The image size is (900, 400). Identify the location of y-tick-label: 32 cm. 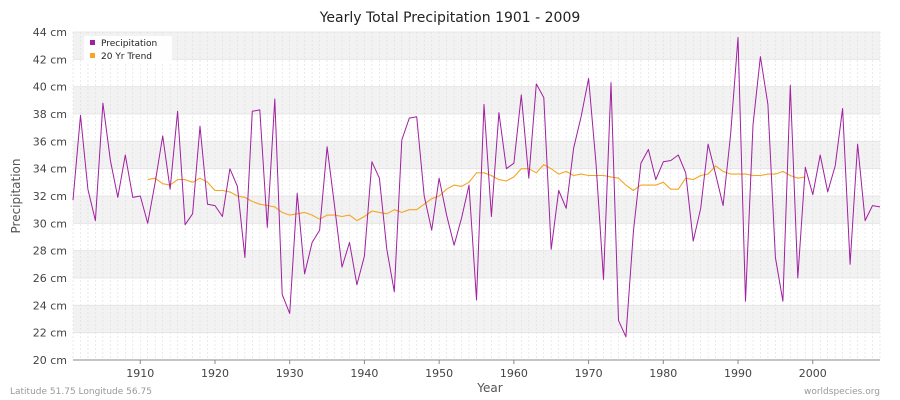
(50, 196).